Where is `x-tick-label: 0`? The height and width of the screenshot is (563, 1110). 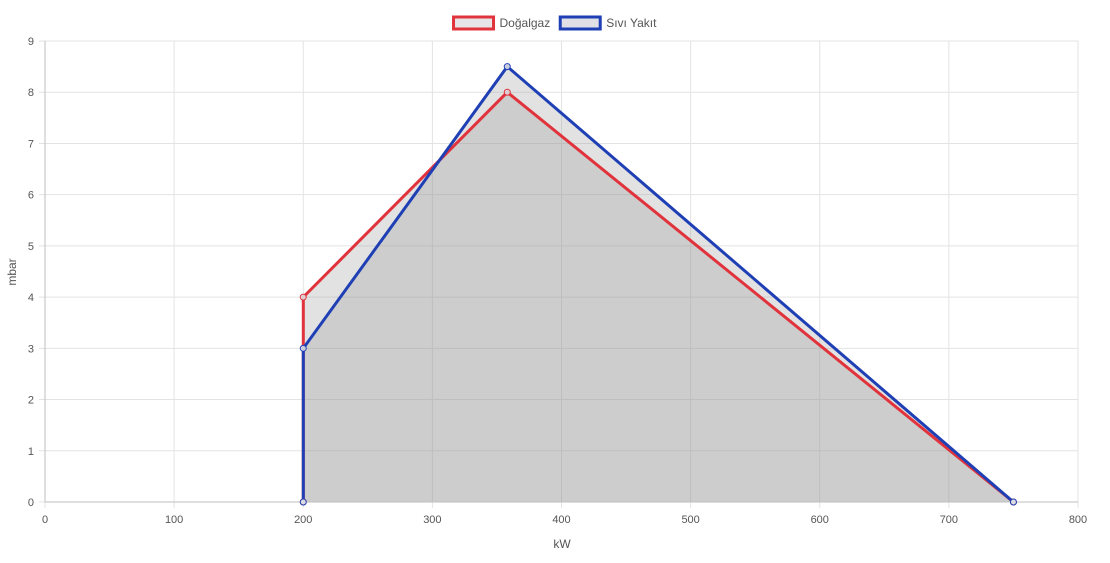 x-tick-label: 0 is located at coordinates (45, 520).